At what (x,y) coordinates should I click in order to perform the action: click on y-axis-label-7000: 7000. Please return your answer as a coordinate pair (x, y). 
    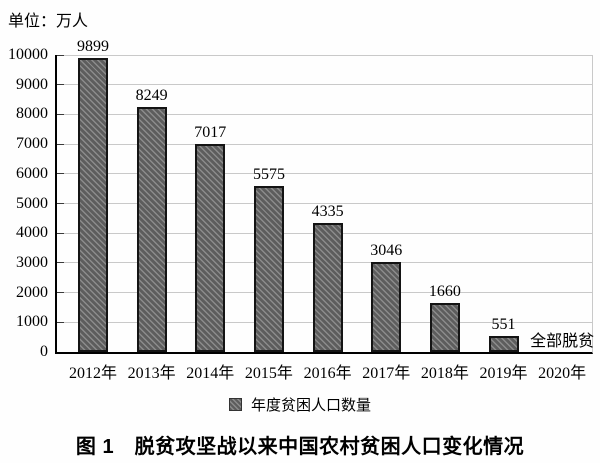
    Looking at the image, I should click on (32, 144).